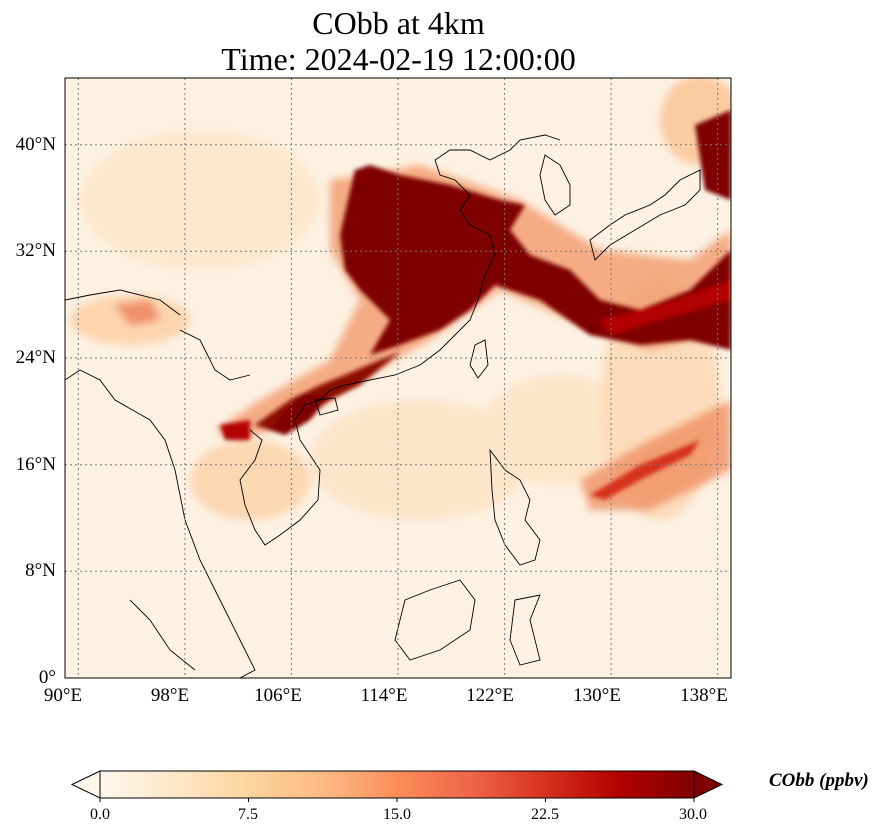 The height and width of the screenshot is (836, 887). I want to click on colorbar-extend-min, so click(85, 784).